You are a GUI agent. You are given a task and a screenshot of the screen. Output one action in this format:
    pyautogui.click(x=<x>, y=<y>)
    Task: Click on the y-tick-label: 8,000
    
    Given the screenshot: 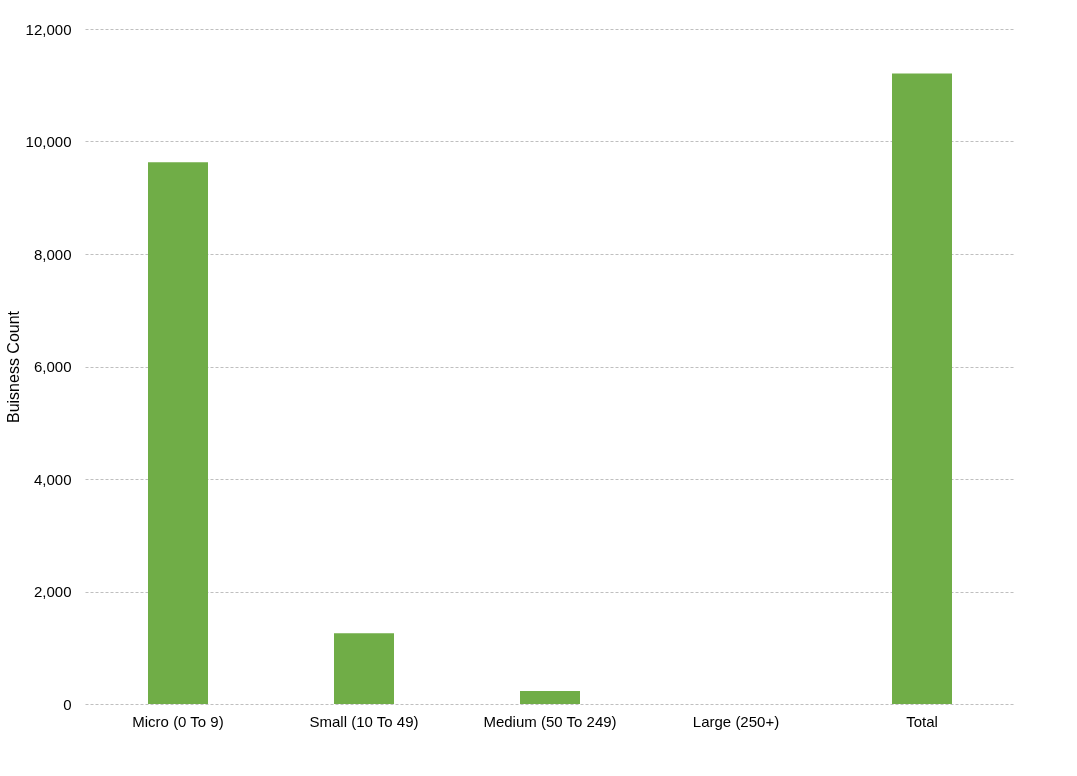 What is the action you would take?
    pyautogui.click(x=52, y=254)
    